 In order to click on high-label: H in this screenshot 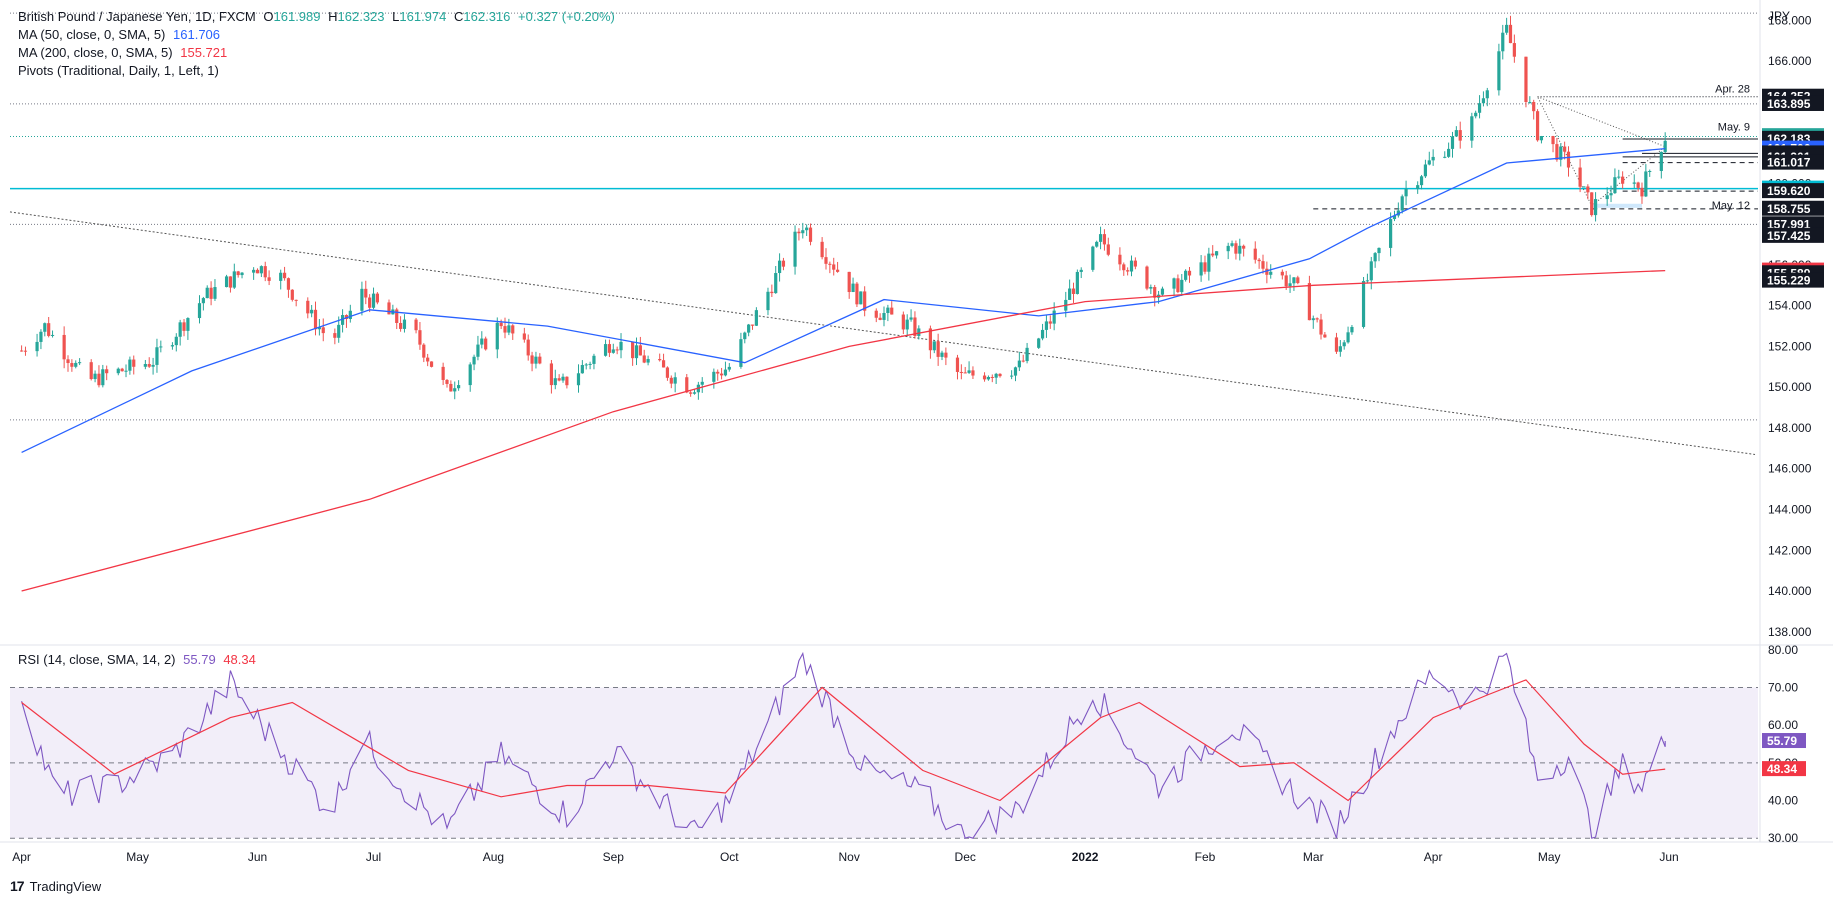, I will do `click(333, 16)`.